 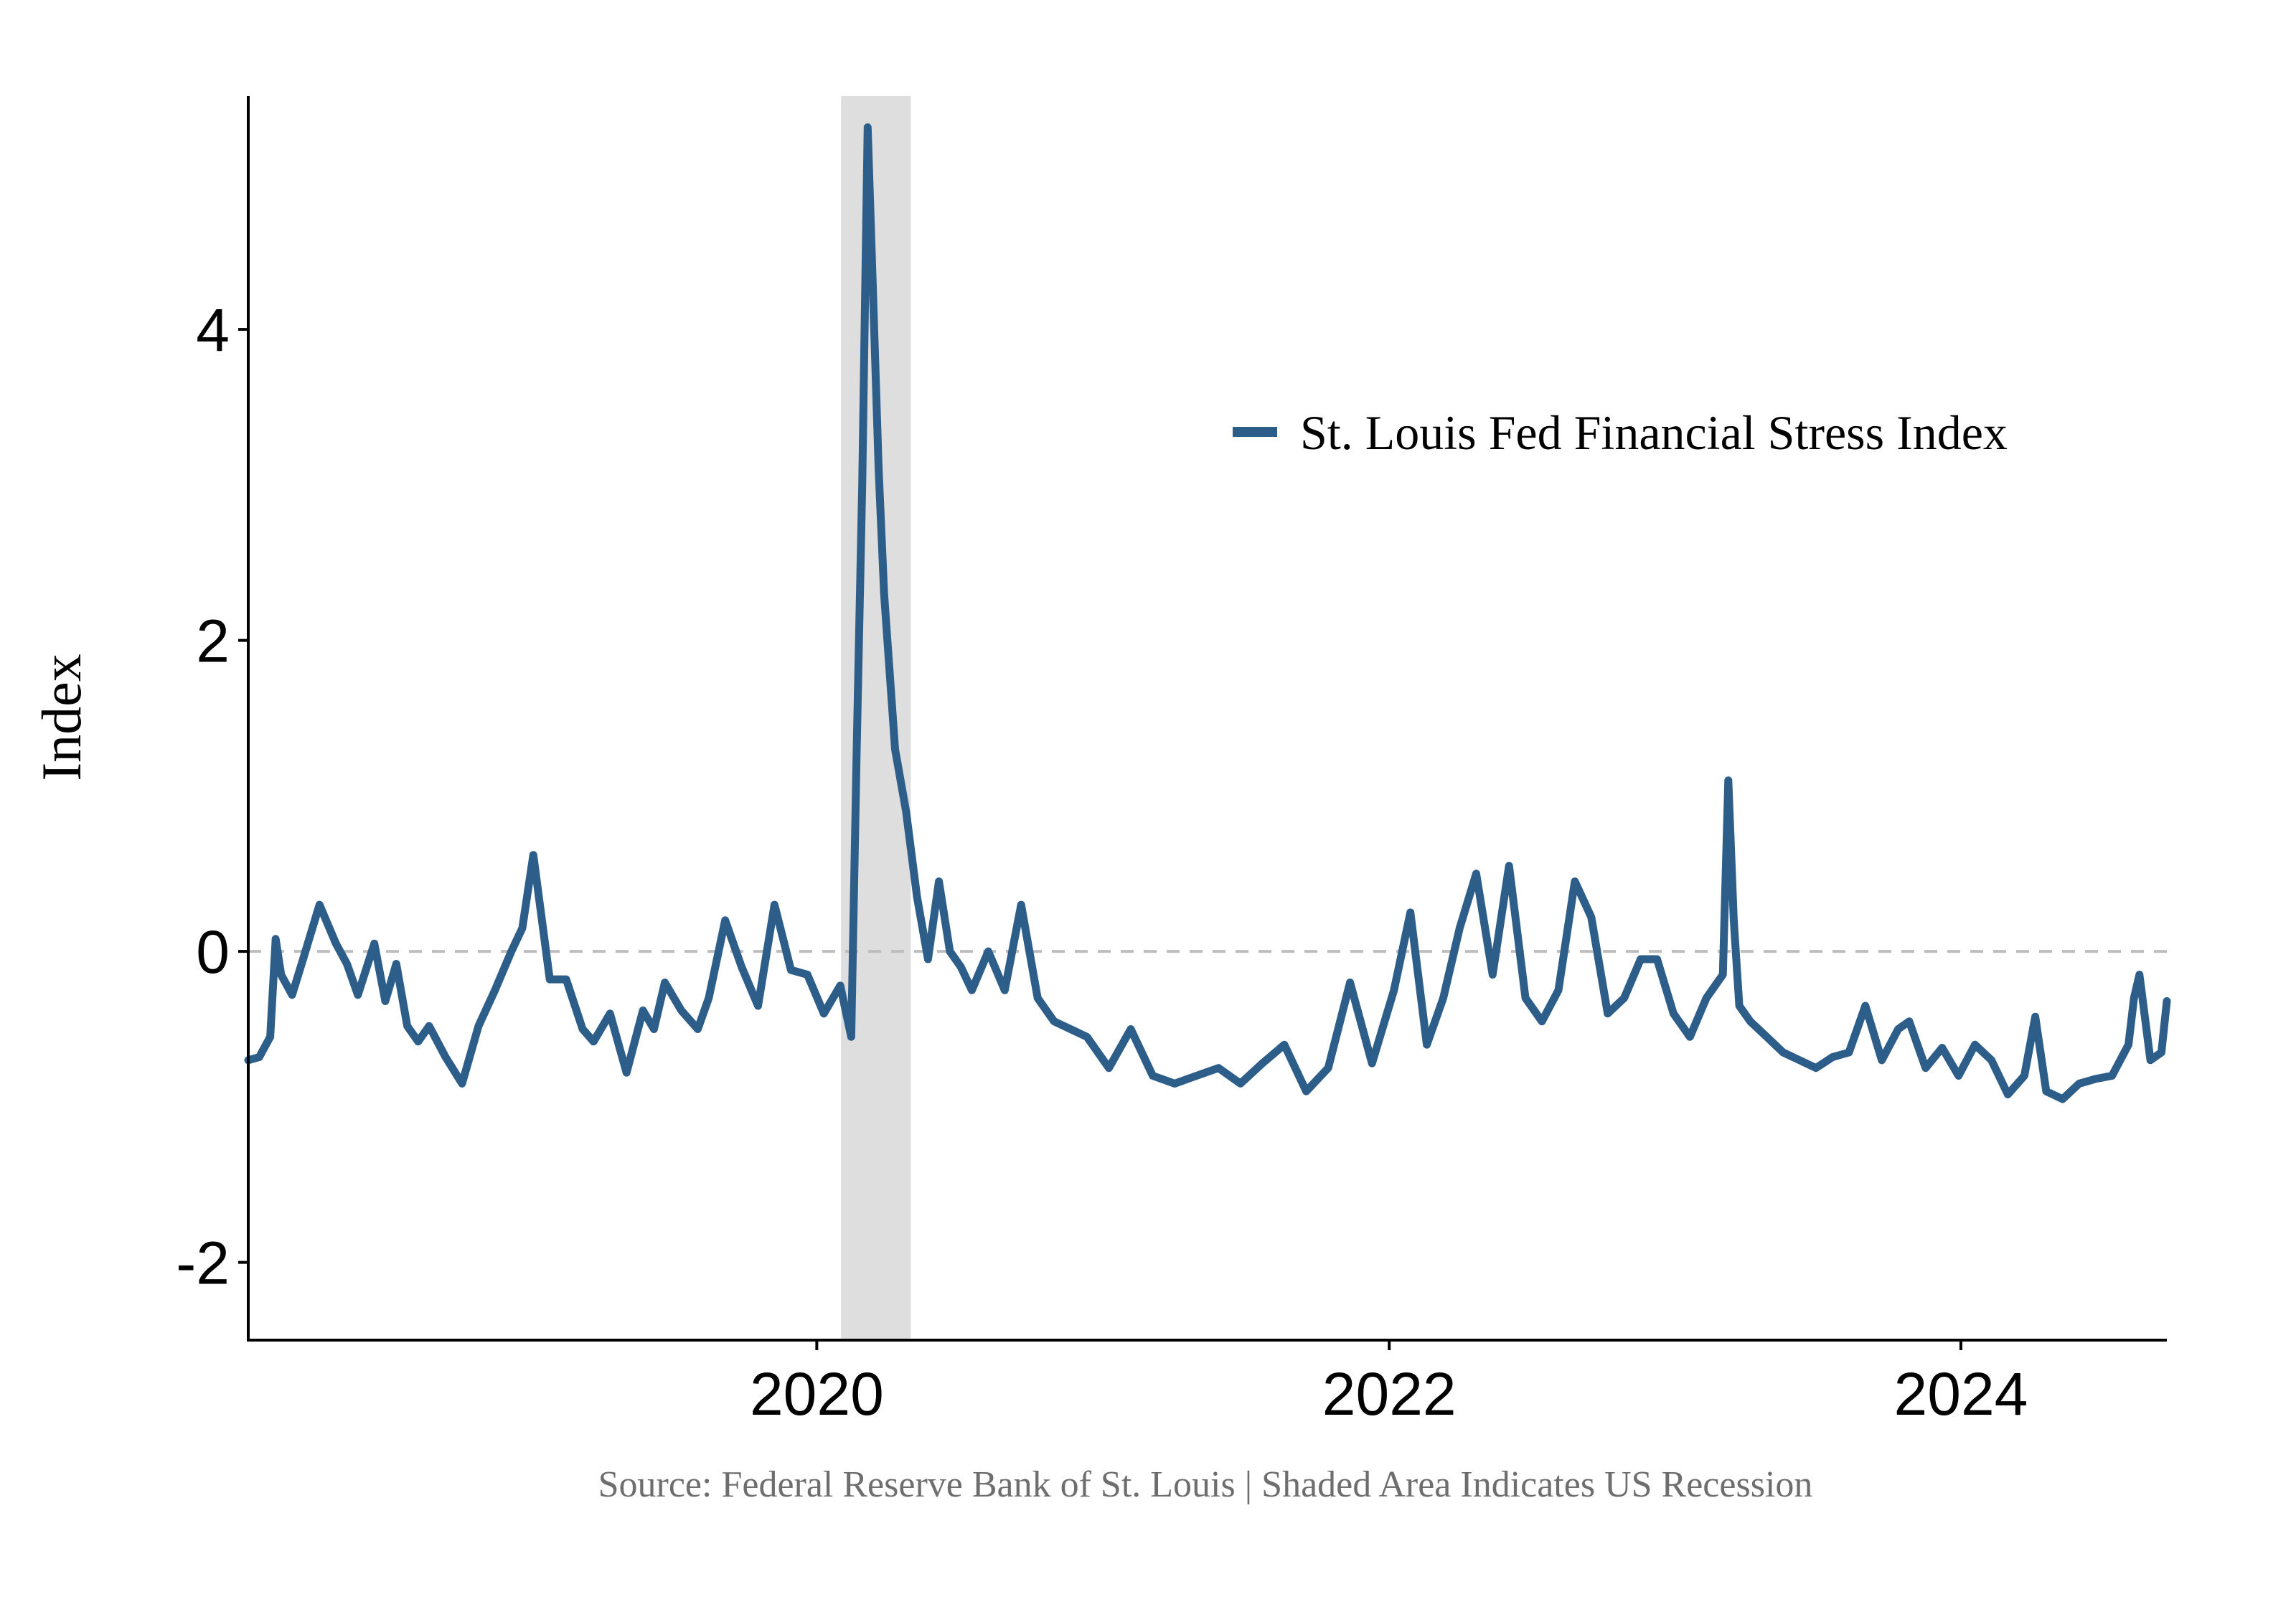 I want to click on legend-label: St. Louis Fed Financial Stress Index, so click(x=1654, y=432).